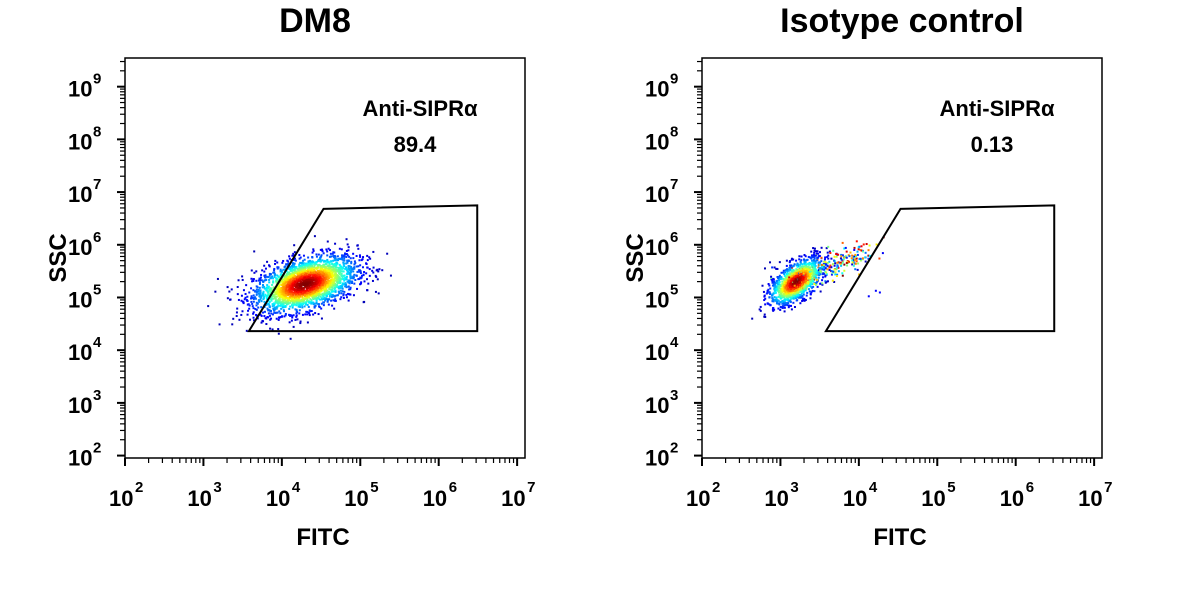 Image resolution: width=1182 pixels, height=604 pixels. Describe the element at coordinates (992, 144) in the screenshot. I see `gate-value: 0.13` at that location.